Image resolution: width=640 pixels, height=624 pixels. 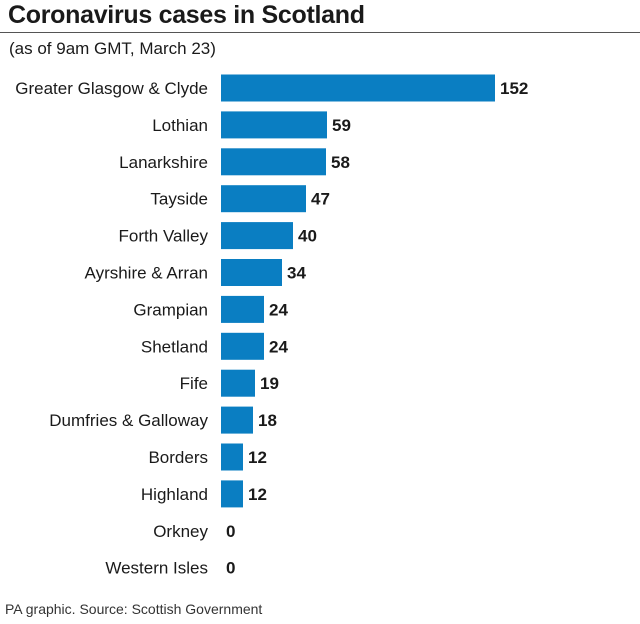 I want to click on chart-title: Coronavirus cases in Scotland, so click(x=186, y=15).